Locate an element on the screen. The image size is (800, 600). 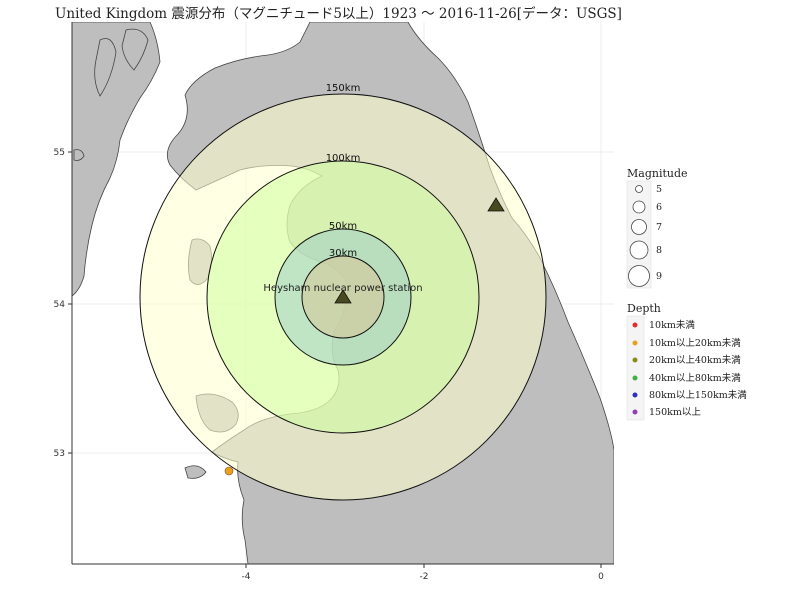
ring-label-50km: 50km is located at coordinates (343, 226).